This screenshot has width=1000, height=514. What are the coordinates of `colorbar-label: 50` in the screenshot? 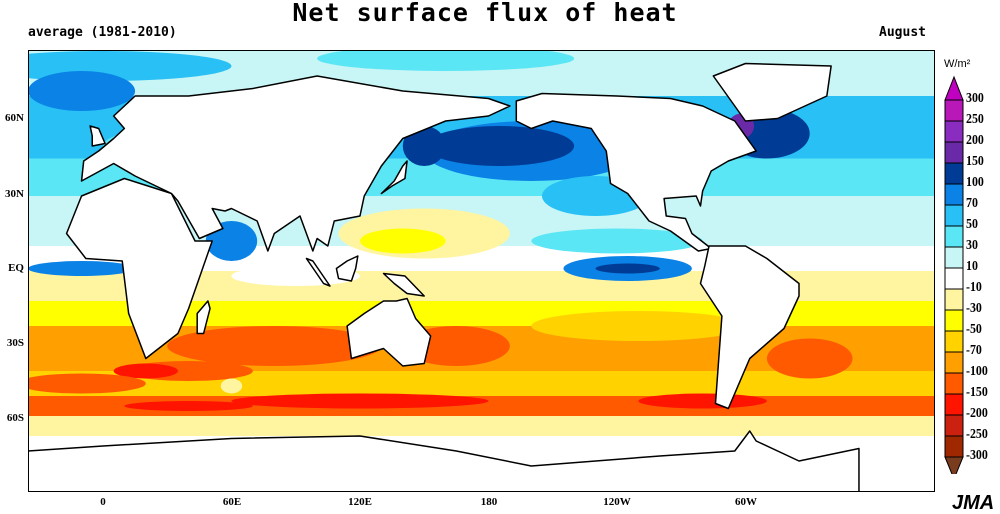 It's located at (972, 224).